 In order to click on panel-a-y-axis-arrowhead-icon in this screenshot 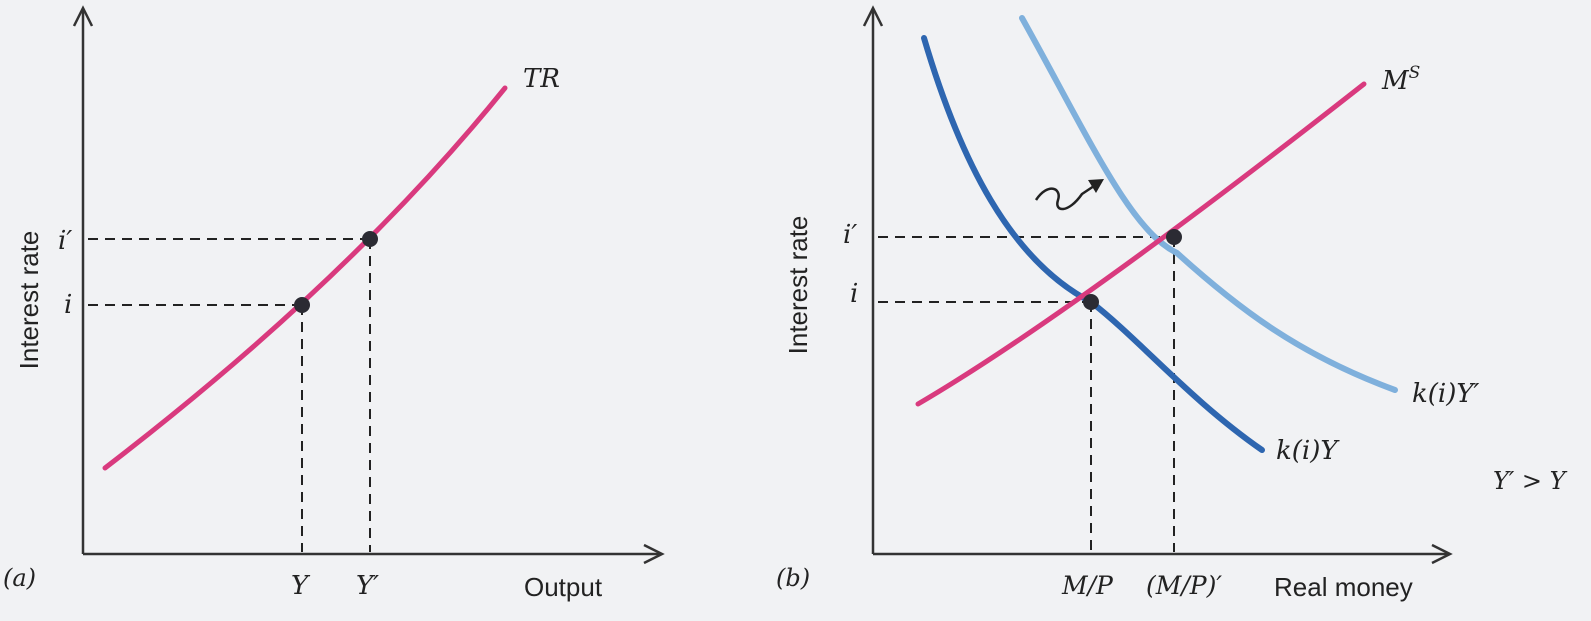, I will do `click(83, 16)`.